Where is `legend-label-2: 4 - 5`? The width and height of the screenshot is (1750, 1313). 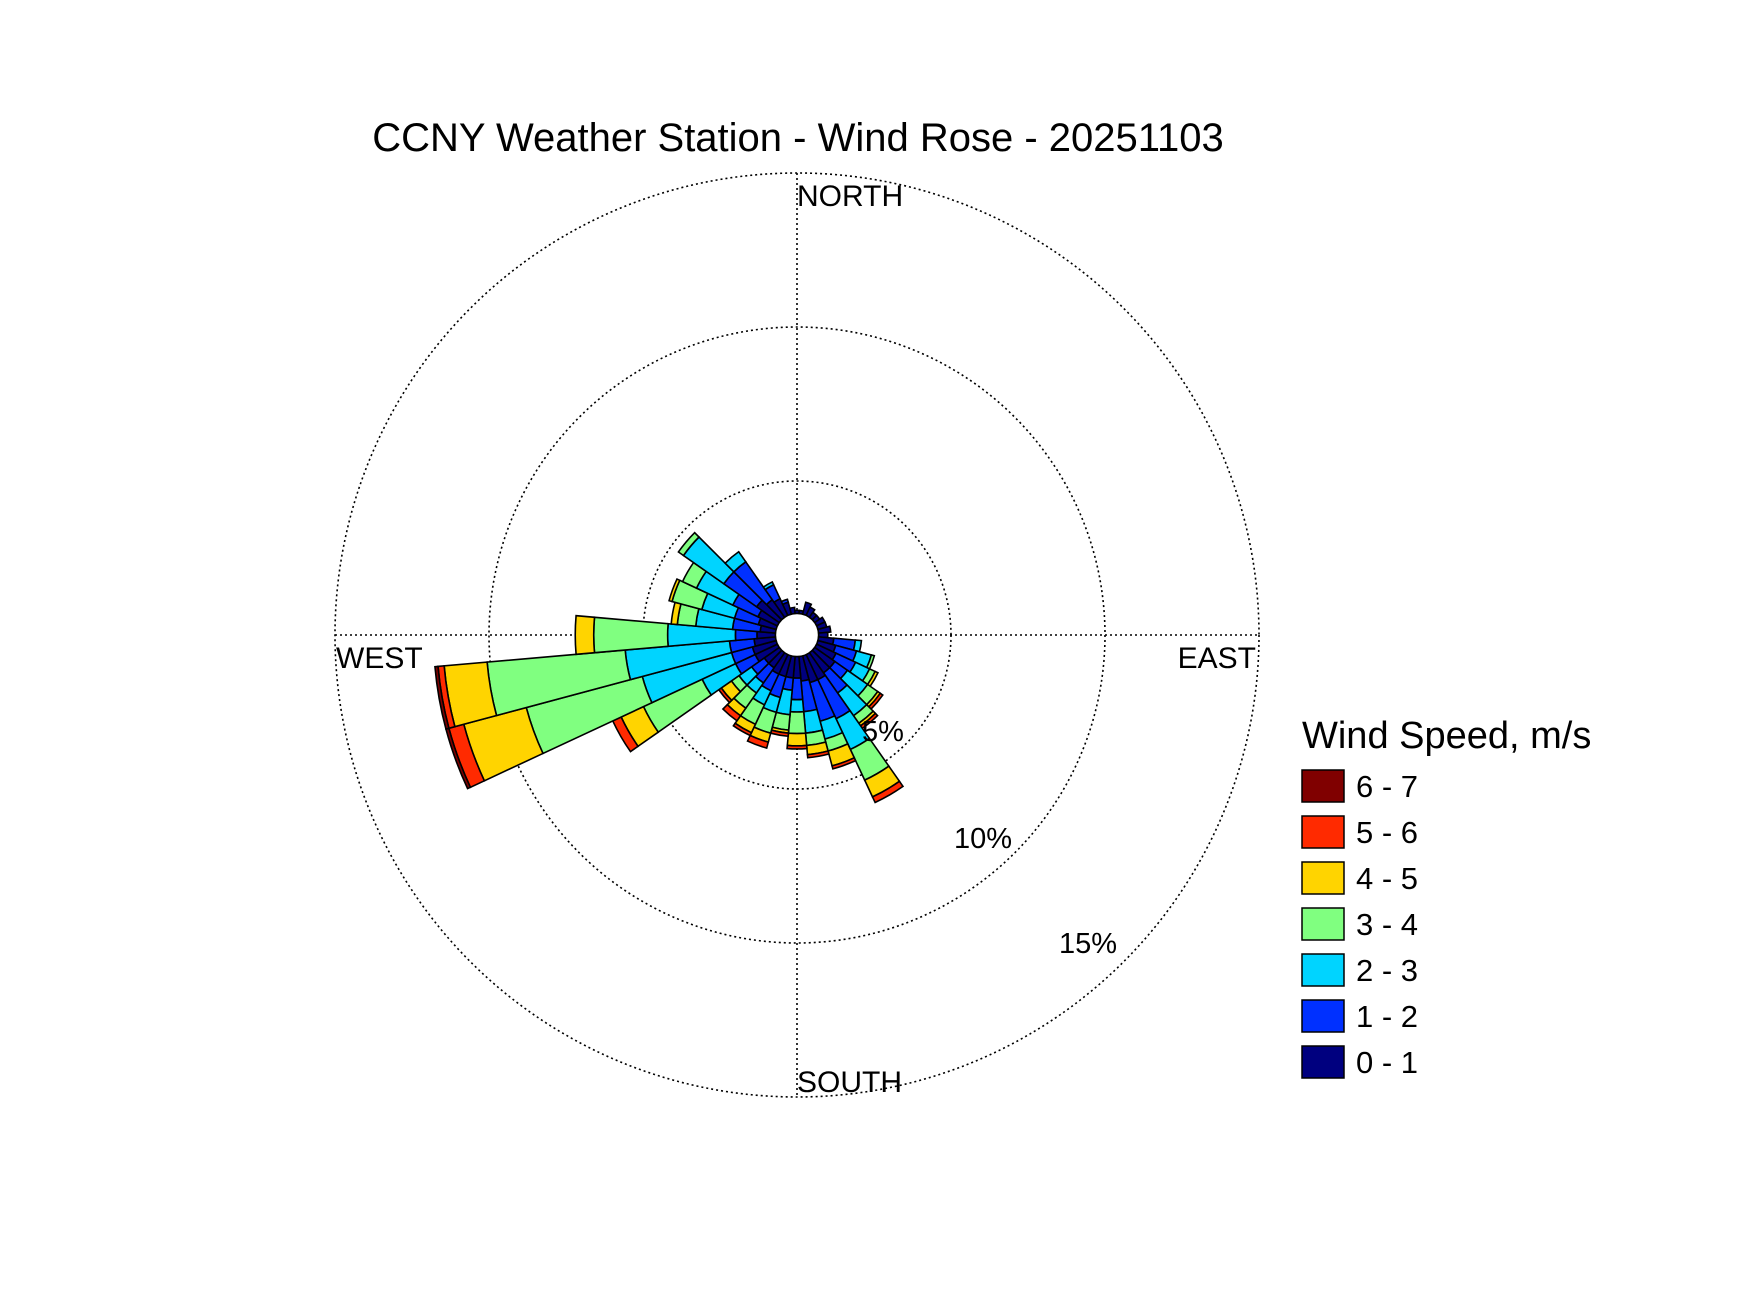 legend-label-2: 4 - 5 is located at coordinates (1387, 878).